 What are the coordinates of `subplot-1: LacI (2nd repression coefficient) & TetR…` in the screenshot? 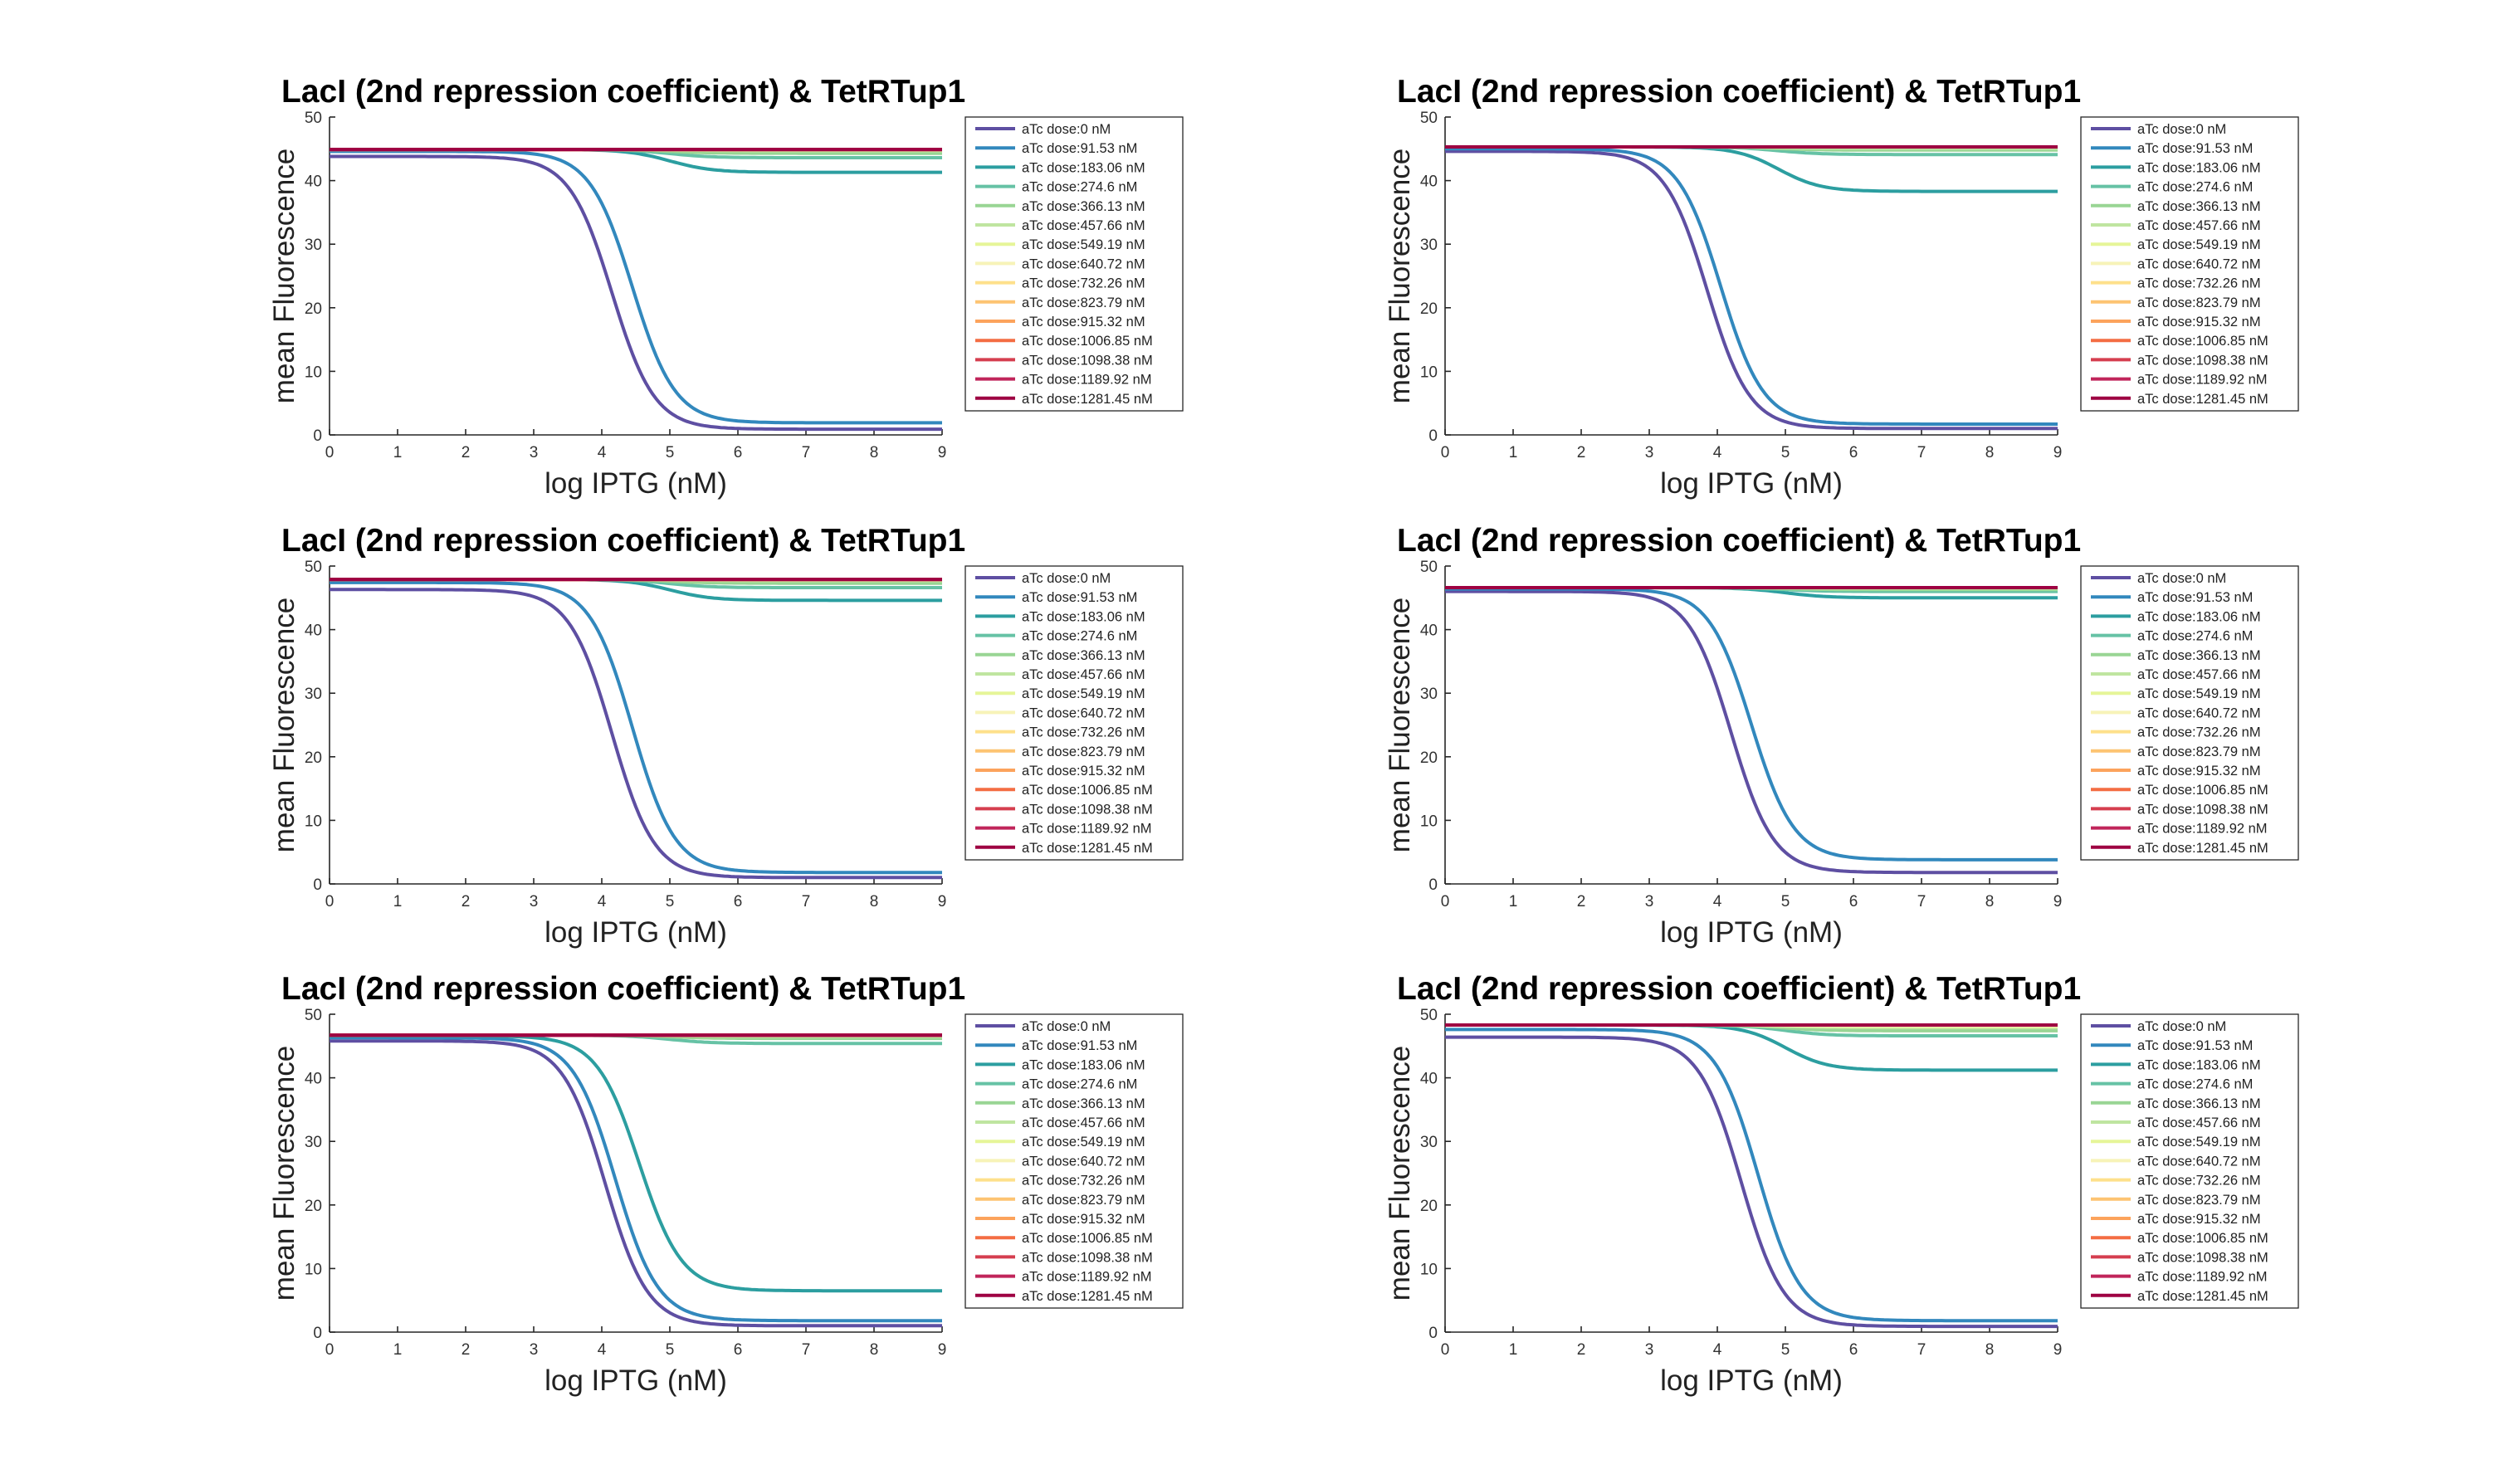 It's located at (726, 287).